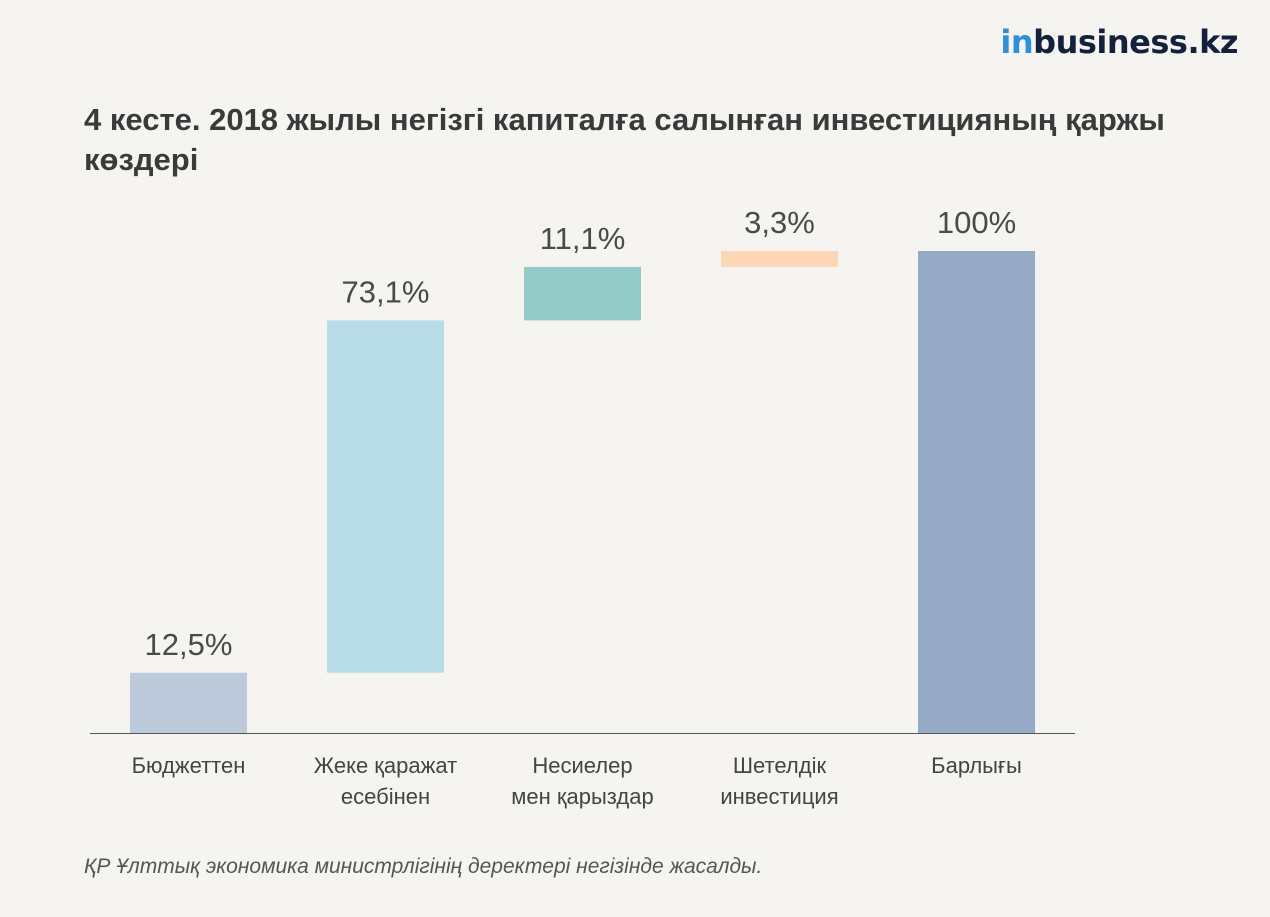 The height and width of the screenshot is (917, 1270). What do you see at coordinates (1135, 42) in the screenshot?
I see `brand-logo-rest: business.kz` at bounding box center [1135, 42].